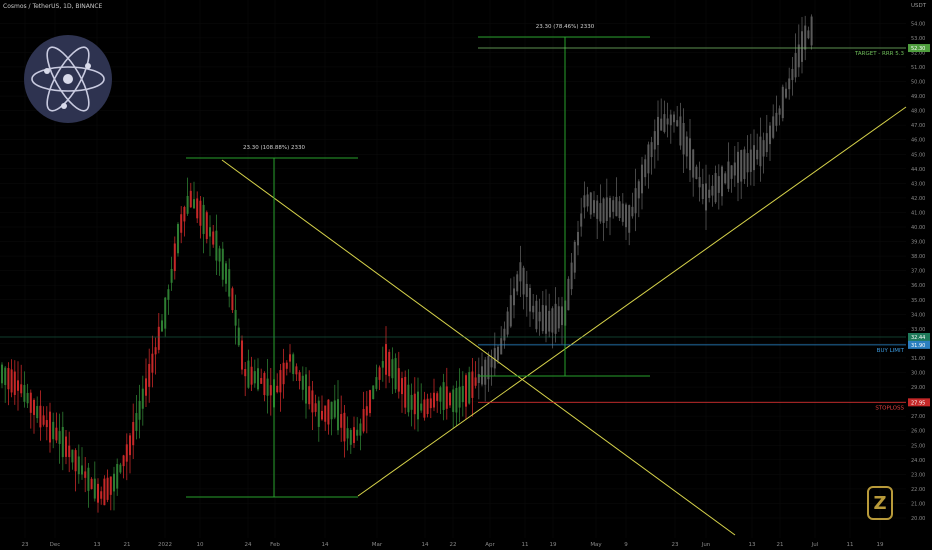 The image size is (932, 550). What do you see at coordinates (918, 53) in the screenshot?
I see `price-tick-label: 52.00` at bounding box center [918, 53].